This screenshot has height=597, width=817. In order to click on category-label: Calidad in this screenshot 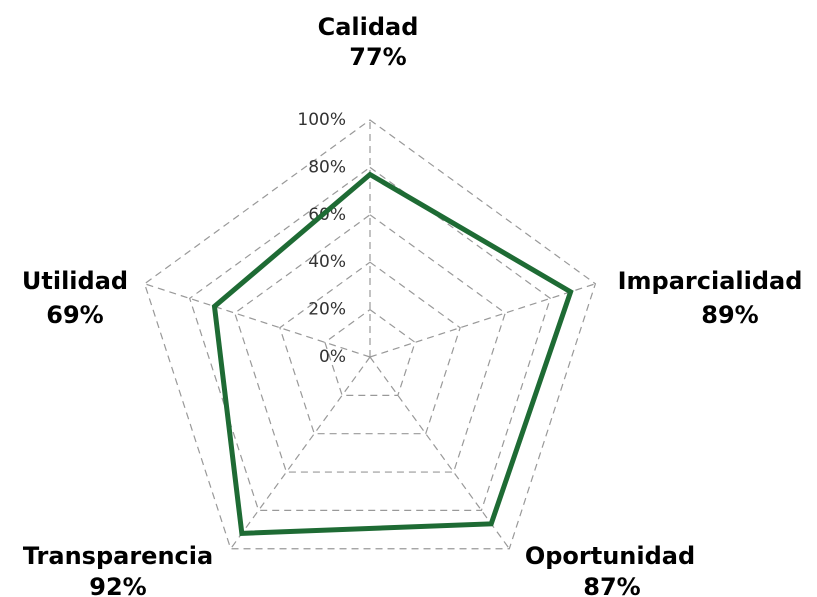, I will do `click(368, 27)`.